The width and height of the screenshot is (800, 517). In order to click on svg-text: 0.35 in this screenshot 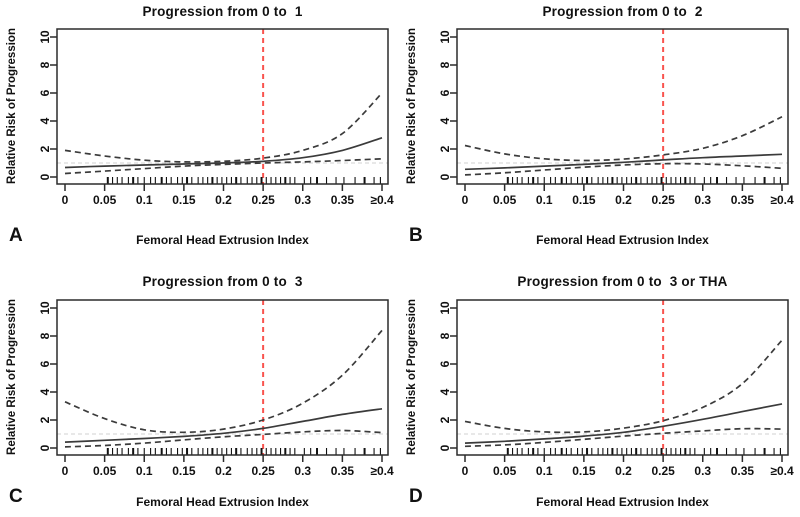, I will do `click(343, 471)`.